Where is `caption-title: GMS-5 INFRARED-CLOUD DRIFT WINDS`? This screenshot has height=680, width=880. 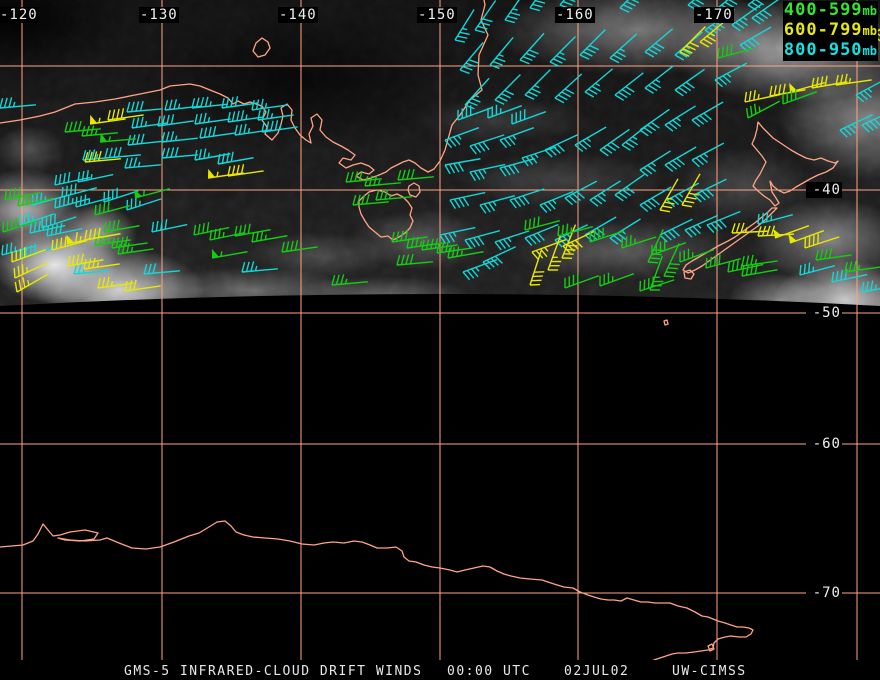
caption-title: GMS-5 INFRARED-CLOUD DRIFT WINDS is located at coordinates (273, 671).